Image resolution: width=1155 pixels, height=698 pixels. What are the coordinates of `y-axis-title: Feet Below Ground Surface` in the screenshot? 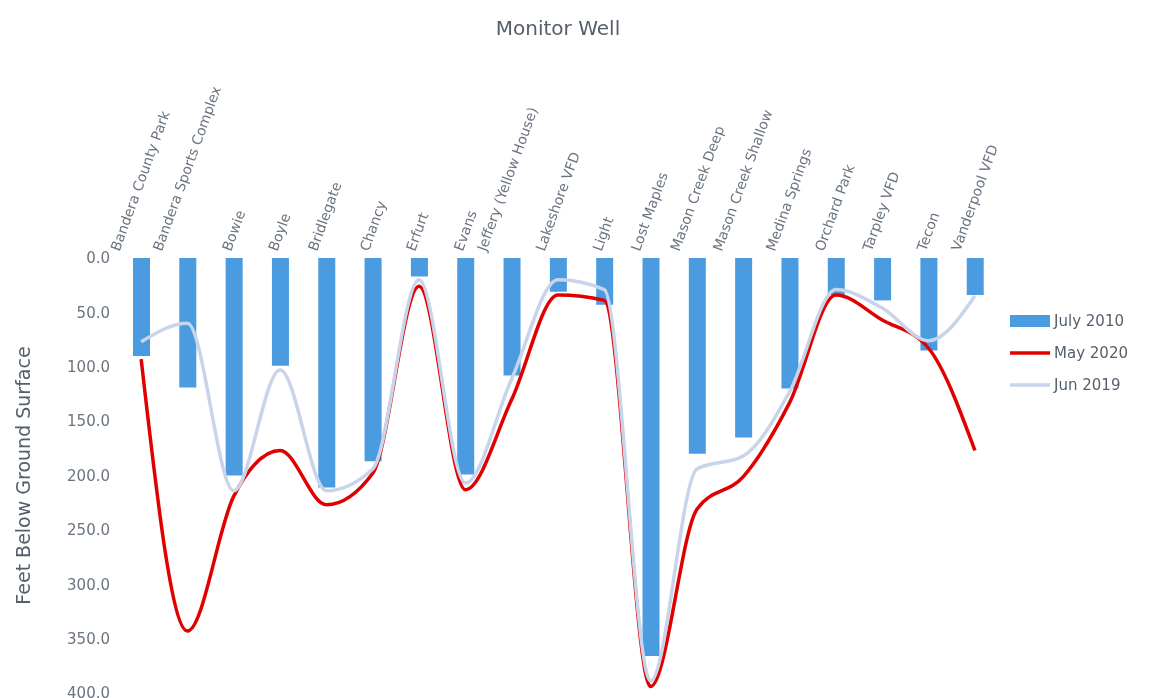 It's located at (22, 475).